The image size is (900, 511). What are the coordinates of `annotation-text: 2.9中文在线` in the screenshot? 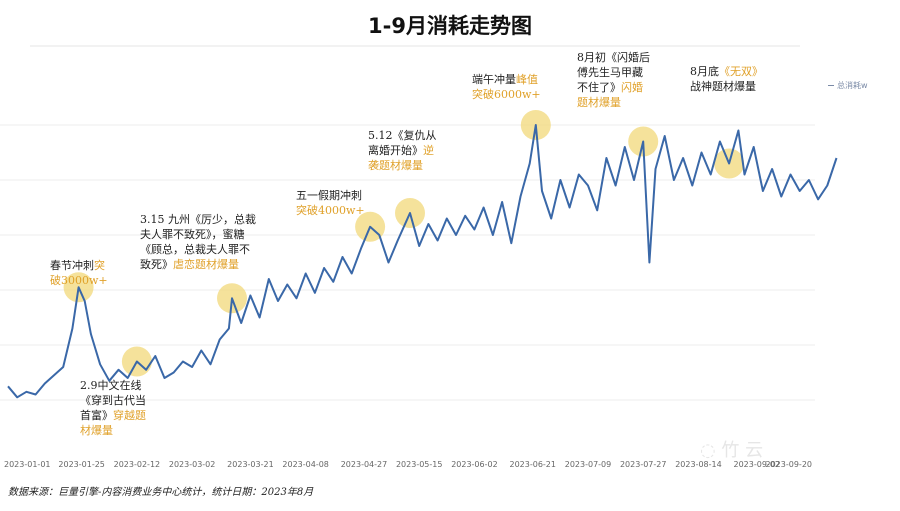 It's located at (111, 385).